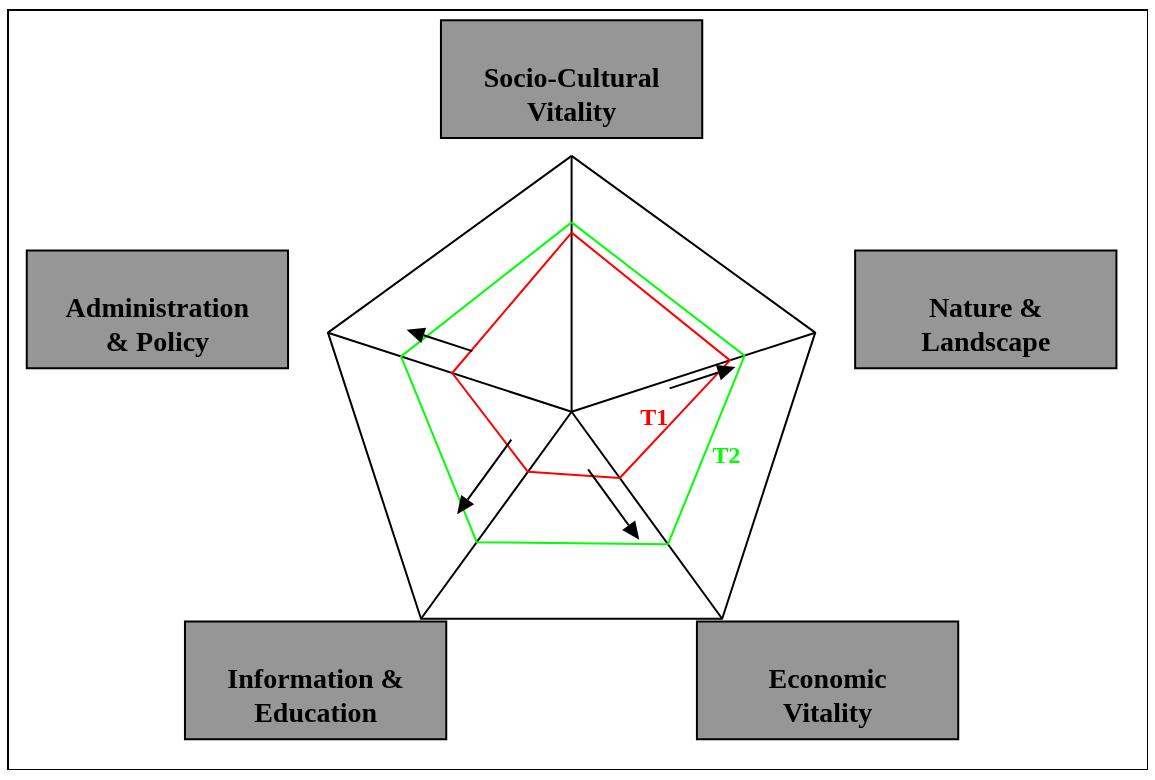 Image resolution: width=1155 pixels, height=780 pixels. What do you see at coordinates (571, 95) in the screenshot?
I see `spoke-label: Socio-Cultural Vitality` at bounding box center [571, 95].